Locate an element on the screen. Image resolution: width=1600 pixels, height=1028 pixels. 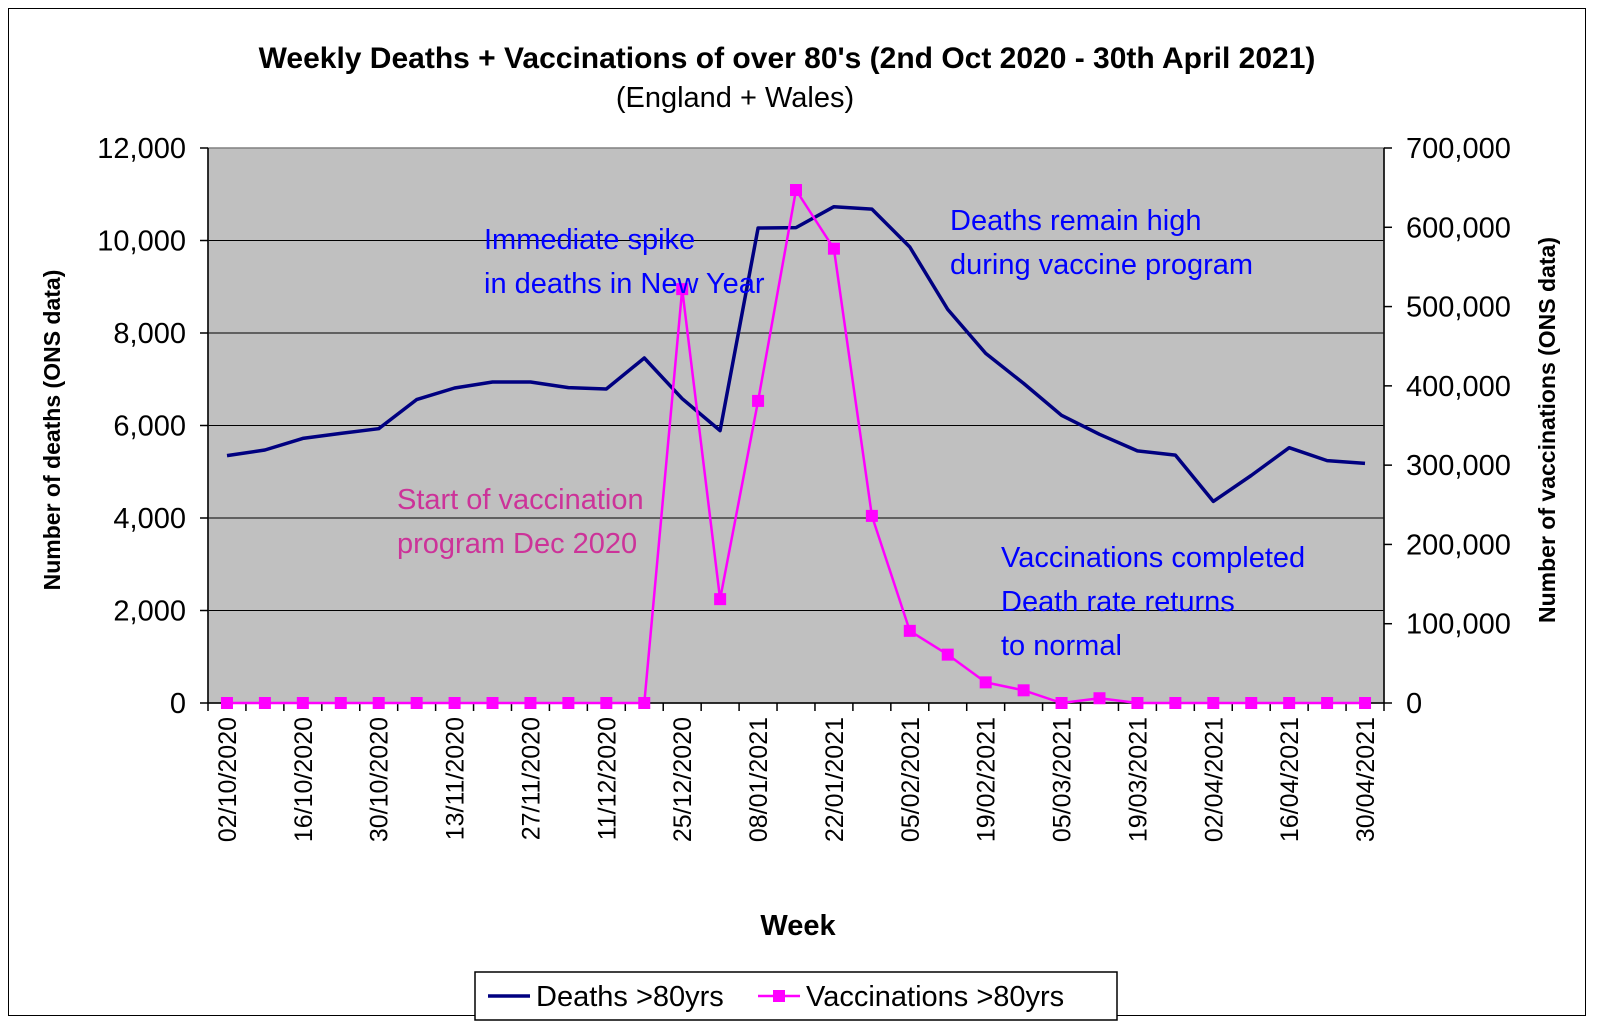
y-axis-label: Number of deaths (ONS data) is located at coordinates (52, 430).